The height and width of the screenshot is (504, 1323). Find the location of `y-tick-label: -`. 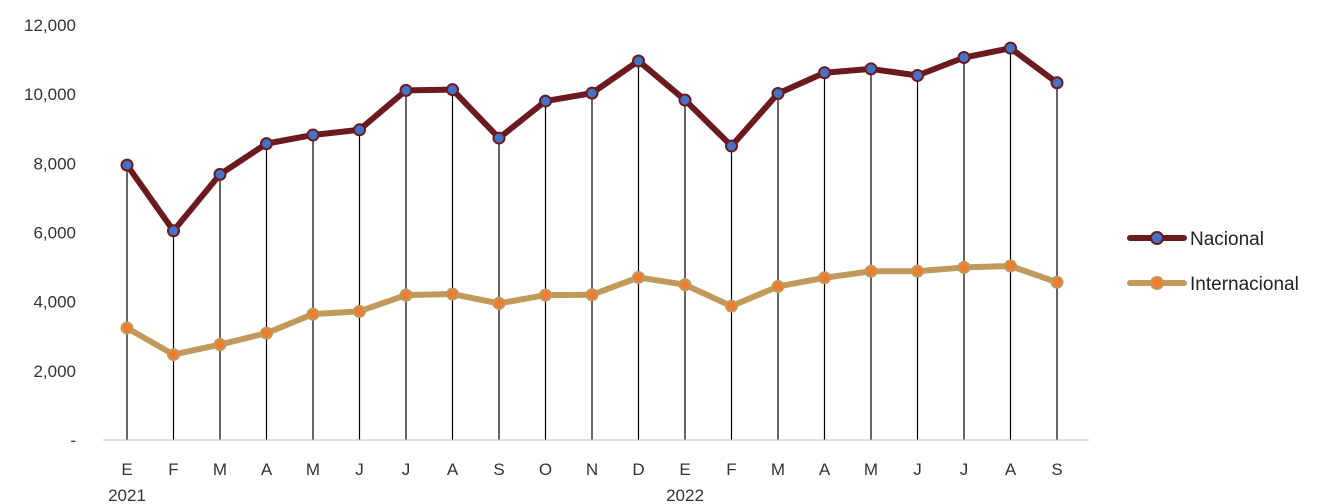

y-tick-label: - is located at coordinates (73, 440).